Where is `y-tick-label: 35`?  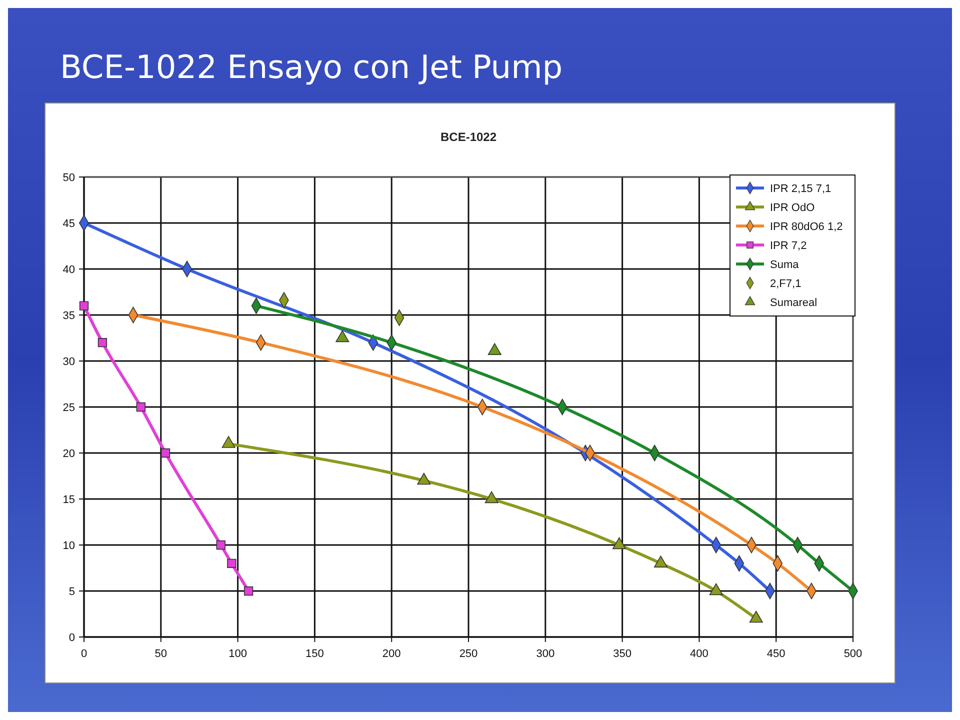 y-tick-label: 35 is located at coordinates (68, 316).